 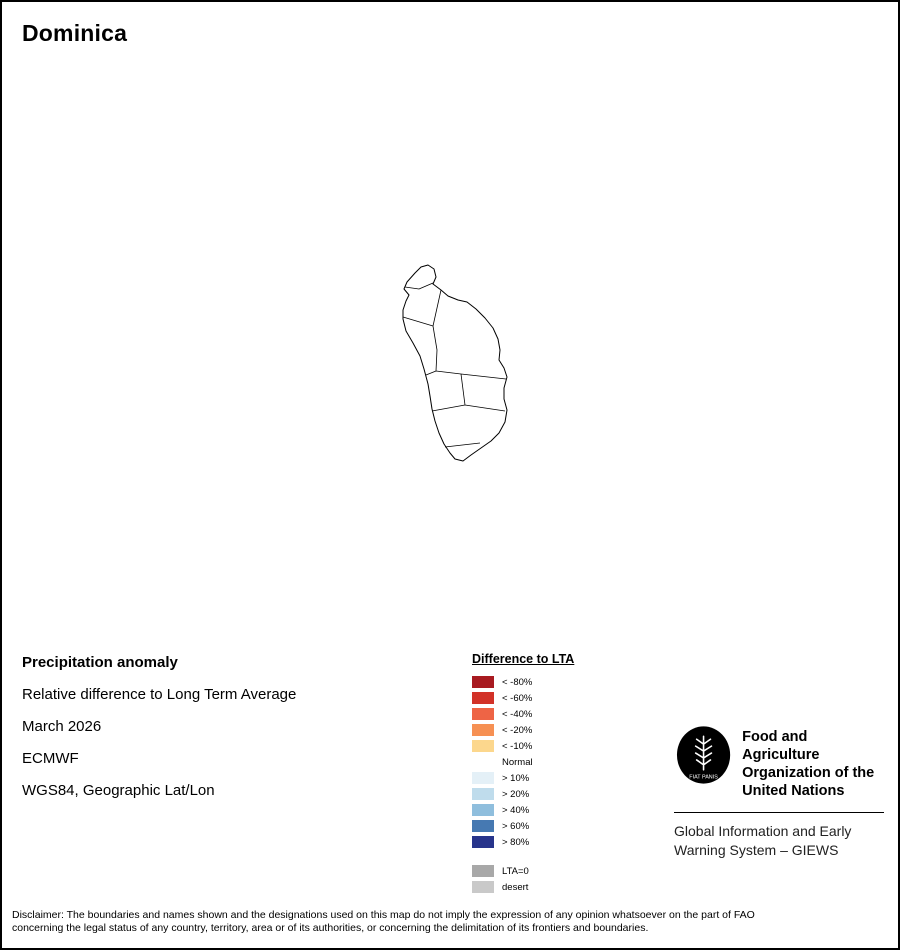 What do you see at coordinates (517, 698) in the screenshot?
I see `legend-label: < -60%` at bounding box center [517, 698].